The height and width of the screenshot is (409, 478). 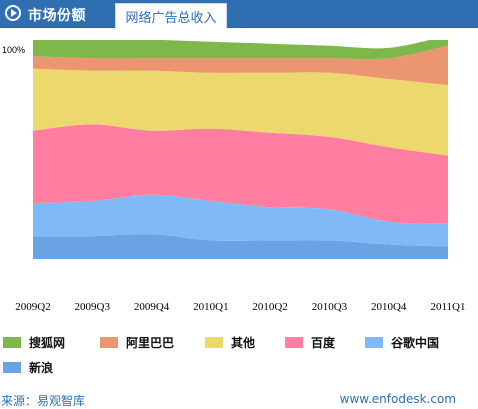 I want to click on website-link: www.enfodesk.com, so click(x=397, y=399).